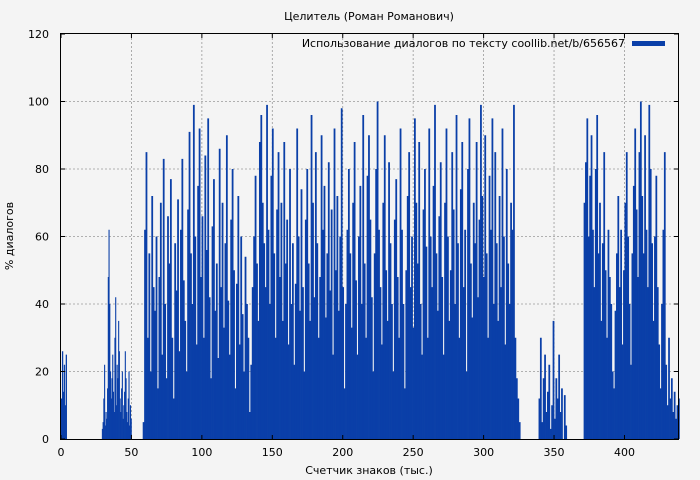 The height and width of the screenshot is (480, 700). Describe the element at coordinates (483, 452) in the screenshot. I see `x-tick-label: 300` at that location.